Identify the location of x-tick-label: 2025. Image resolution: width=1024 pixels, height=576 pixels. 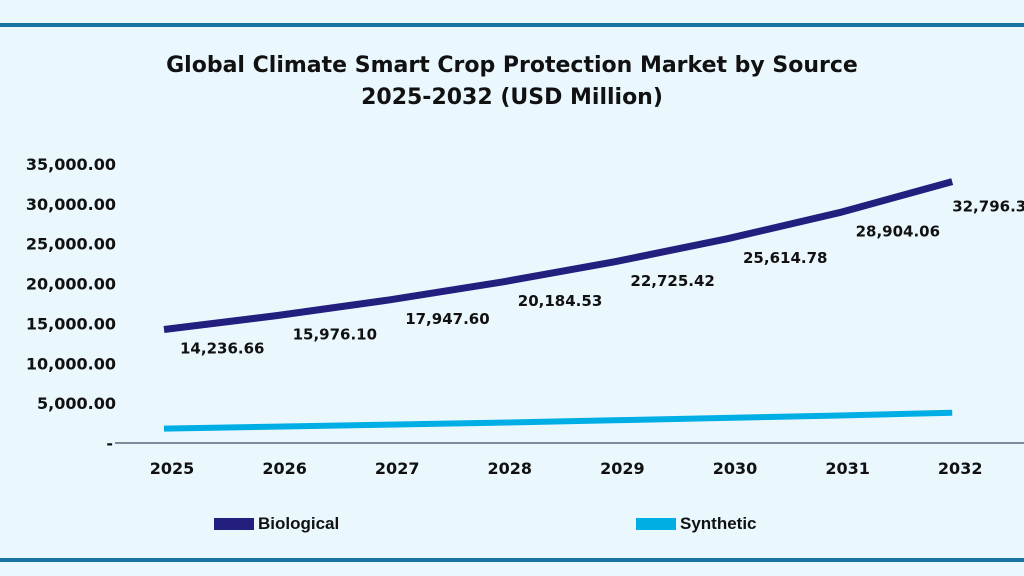
(172, 468).